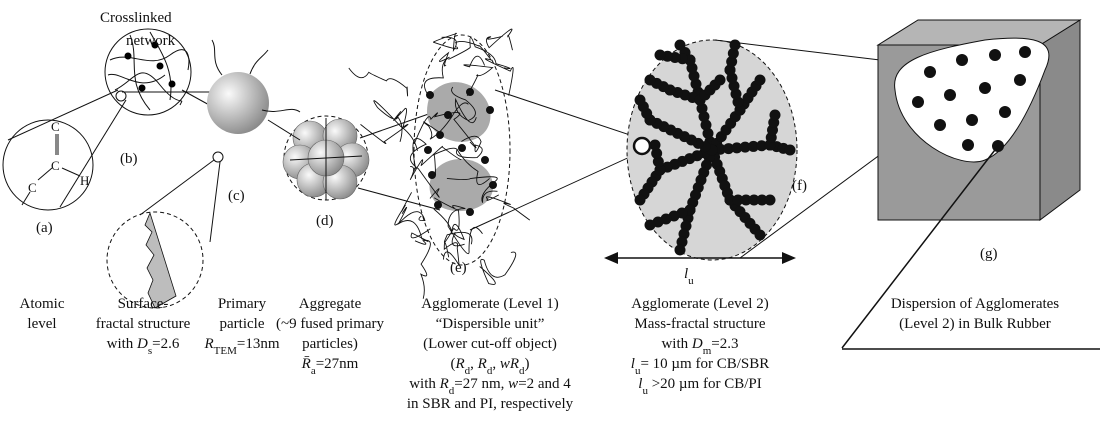  Describe the element at coordinates (705, 384) in the screenshot. I see `text-part: >20 µm for CB/PI` at that location.